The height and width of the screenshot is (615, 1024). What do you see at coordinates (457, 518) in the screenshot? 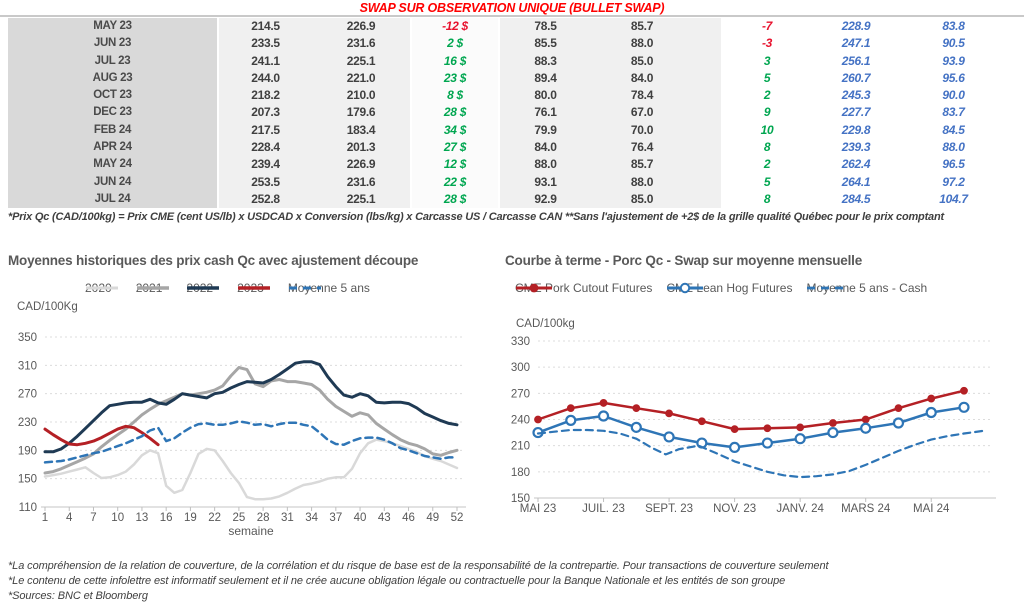
I see `x-tick-label: 52` at bounding box center [457, 518].